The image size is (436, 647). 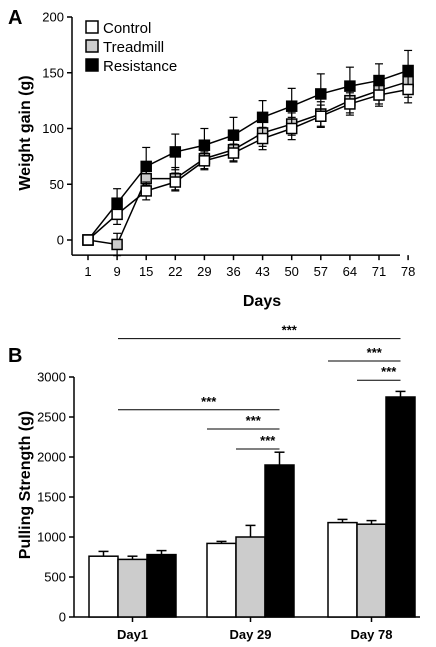 I want to click on panel-b-significance: *** *** *** *** *** ***, so click(x=259, y=386).